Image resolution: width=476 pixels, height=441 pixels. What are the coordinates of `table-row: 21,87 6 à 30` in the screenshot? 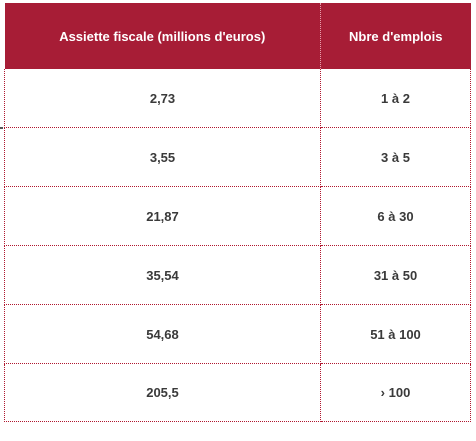 It's located at (237, 216).